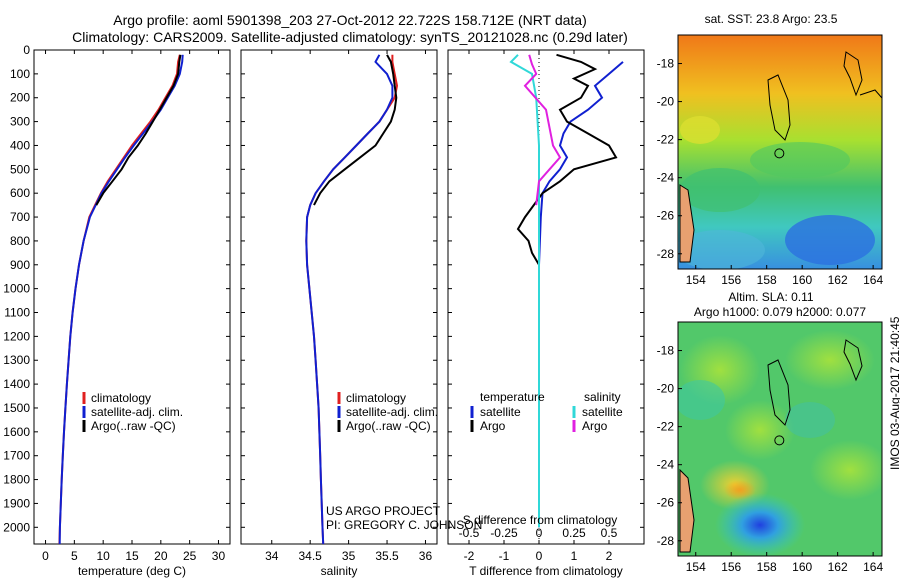 This screenshot has width=900, height=580. I want to click on x-tick-label: 35, so click(349, 556).